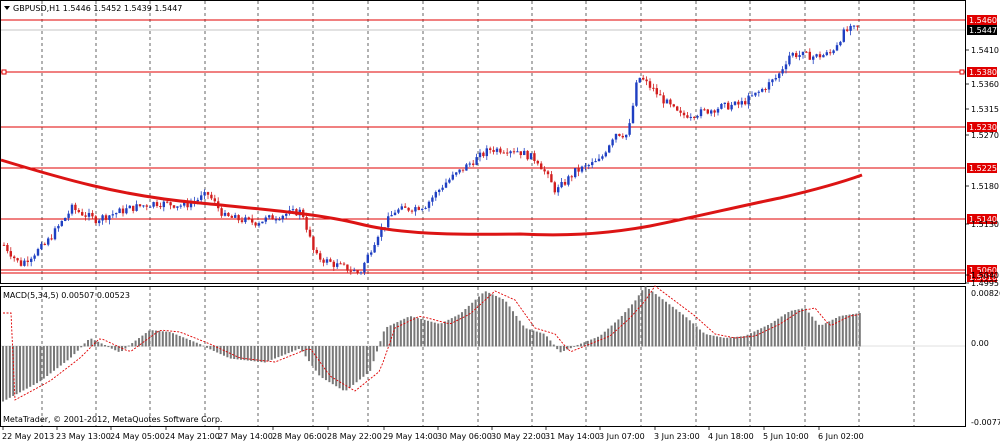  I want to click on price-tick-label: 1.5410, so click(985, 50).